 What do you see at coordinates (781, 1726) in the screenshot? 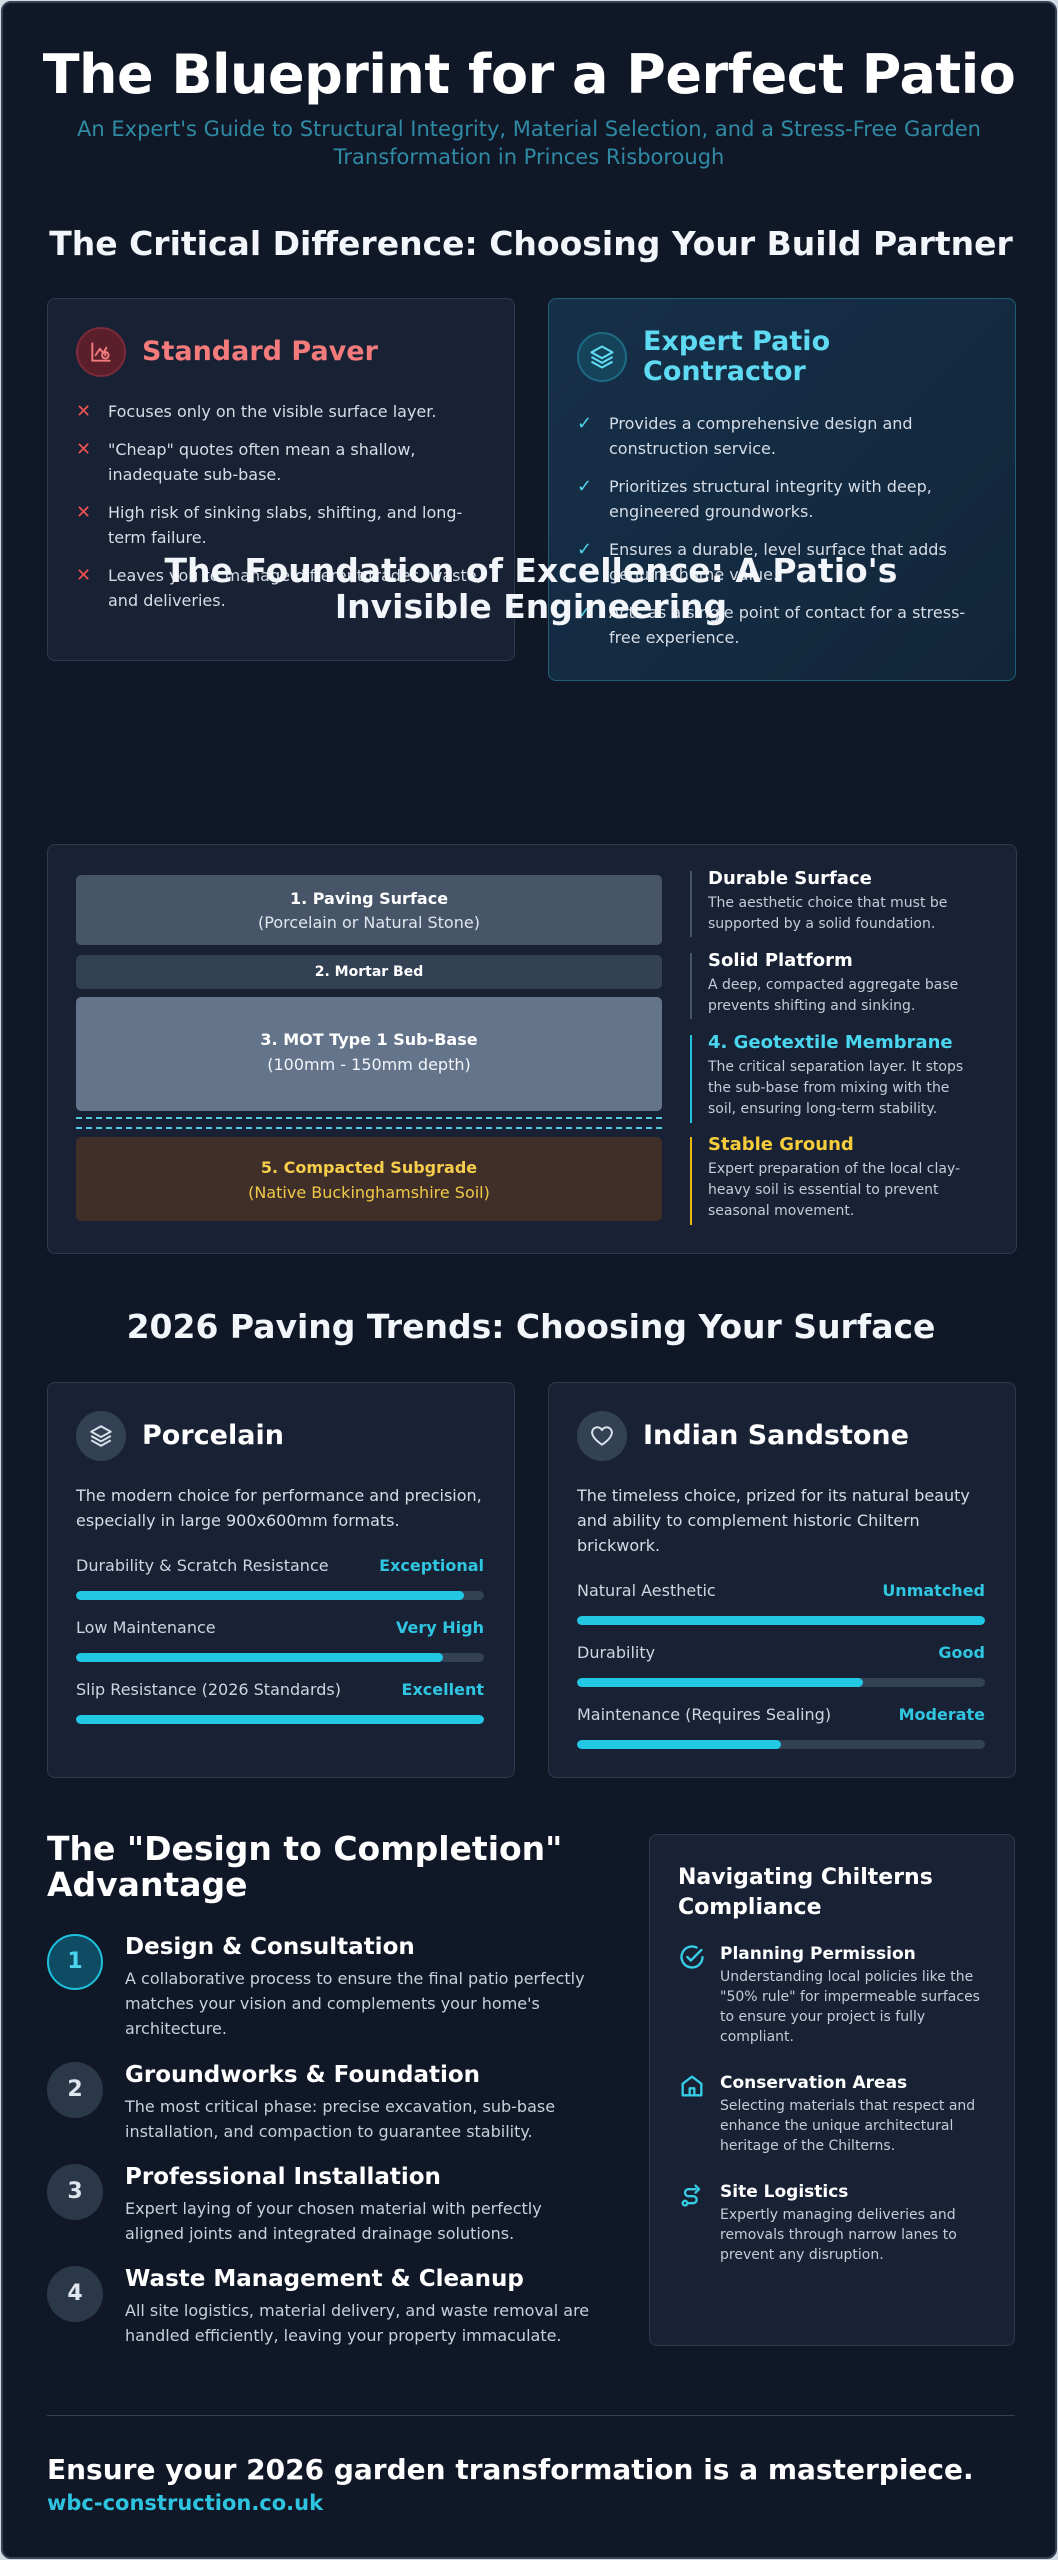
I see `metric-maintenance: Maintenance (Requires Sealing) Moderate` at bounding box center [781, 1726].